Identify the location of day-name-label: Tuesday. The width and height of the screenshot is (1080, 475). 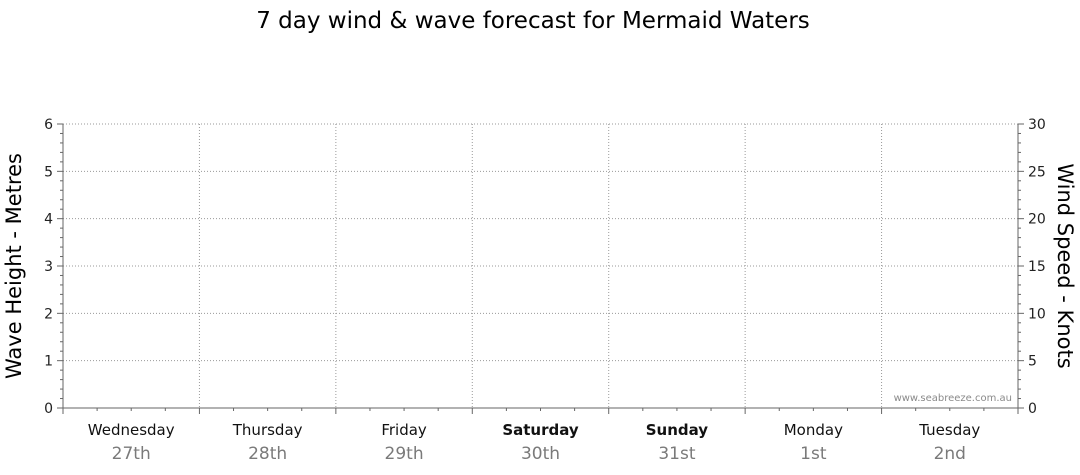
(949, 430).